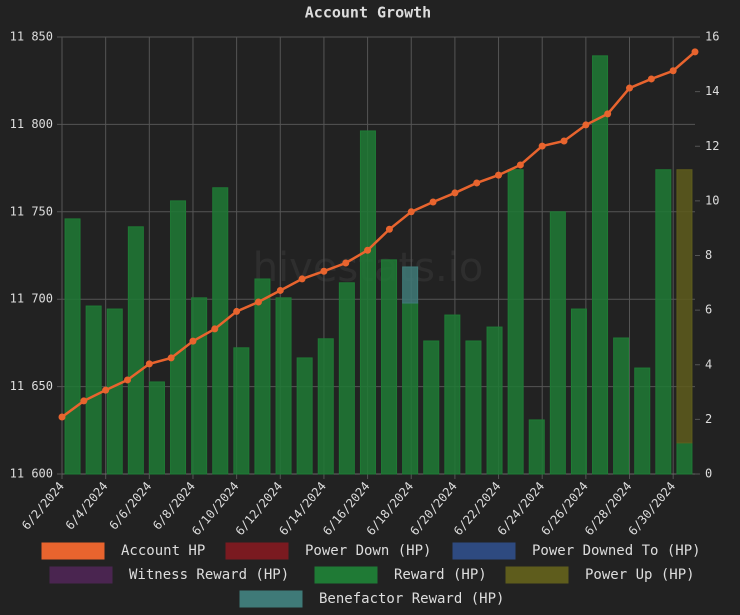  I want to click on y2-tick-label: 4, so click(708, 364).